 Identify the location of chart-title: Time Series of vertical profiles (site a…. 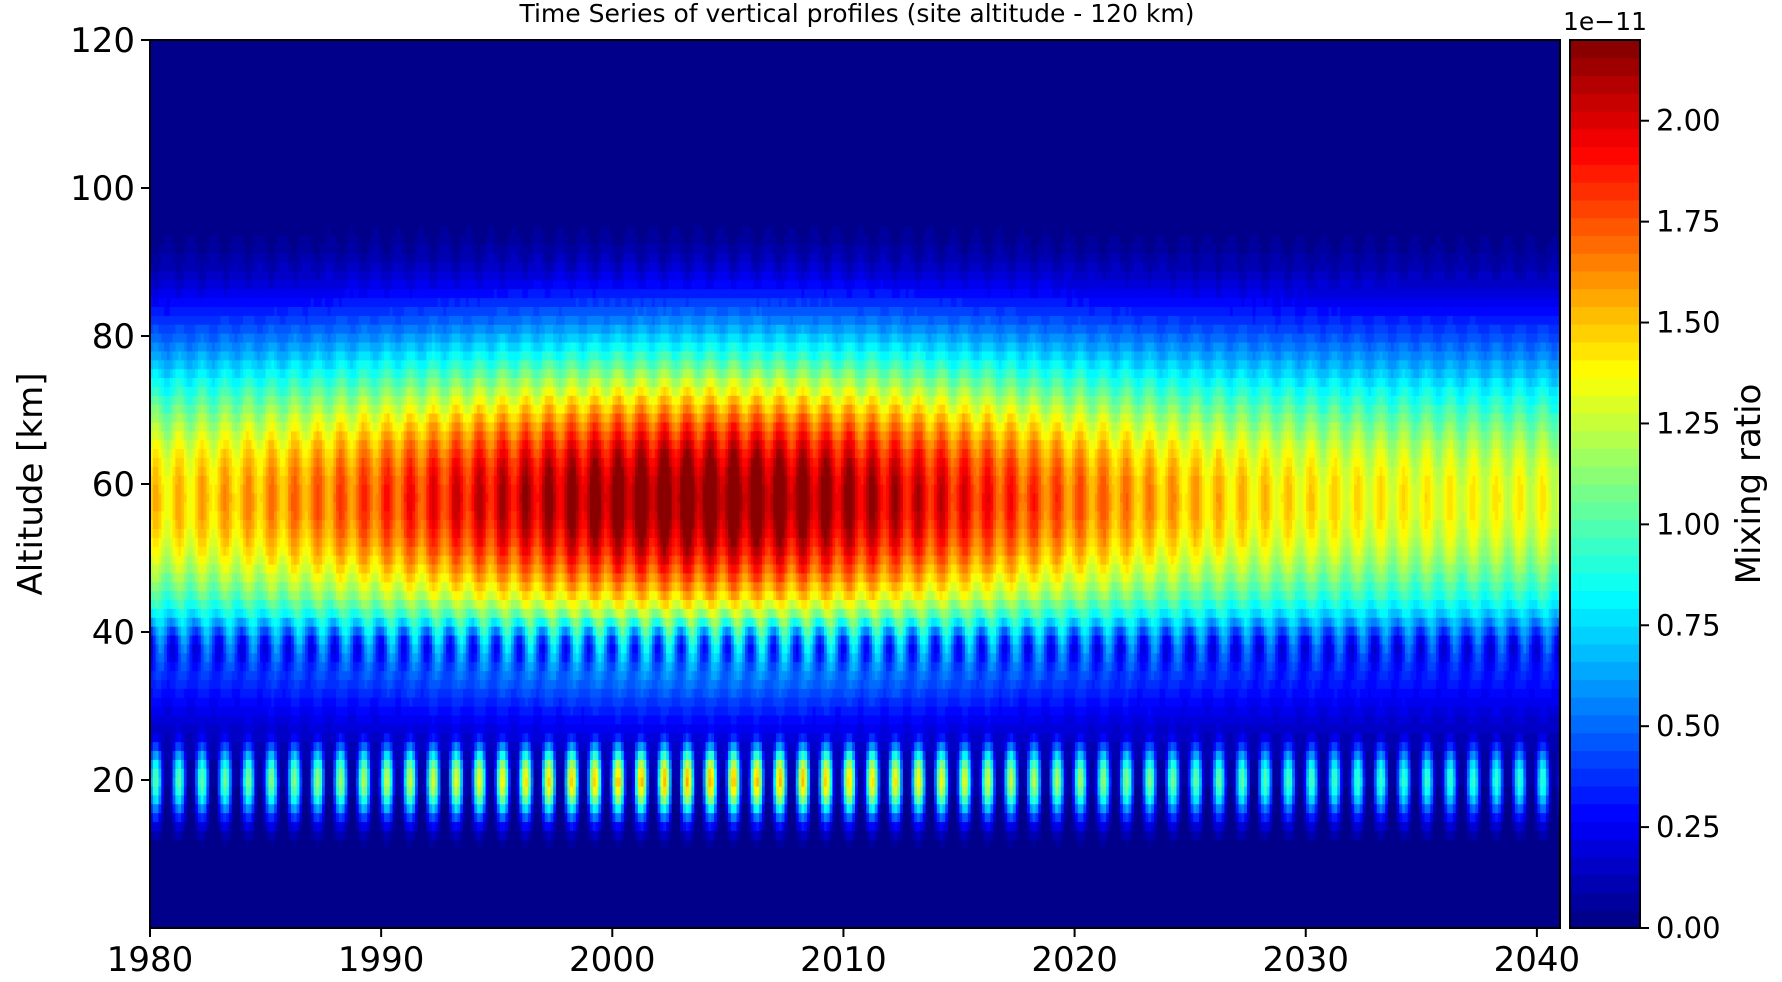
(856, 14).